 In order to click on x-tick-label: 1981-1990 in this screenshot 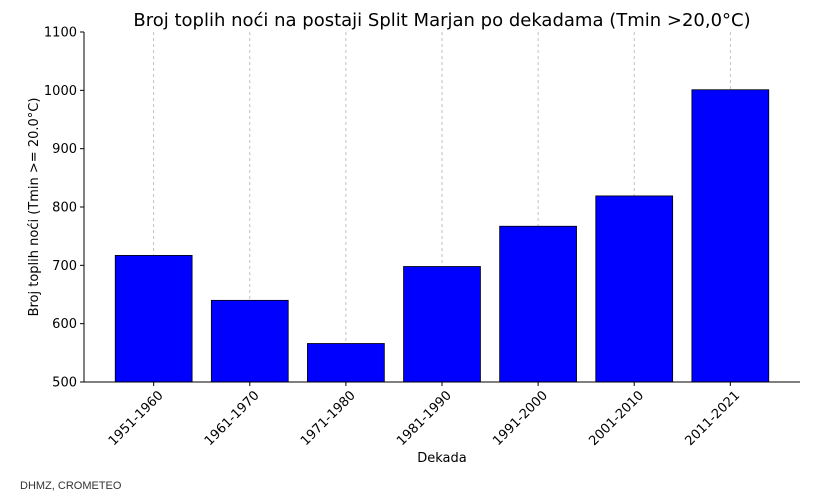, I will do `click(424, 418)`.